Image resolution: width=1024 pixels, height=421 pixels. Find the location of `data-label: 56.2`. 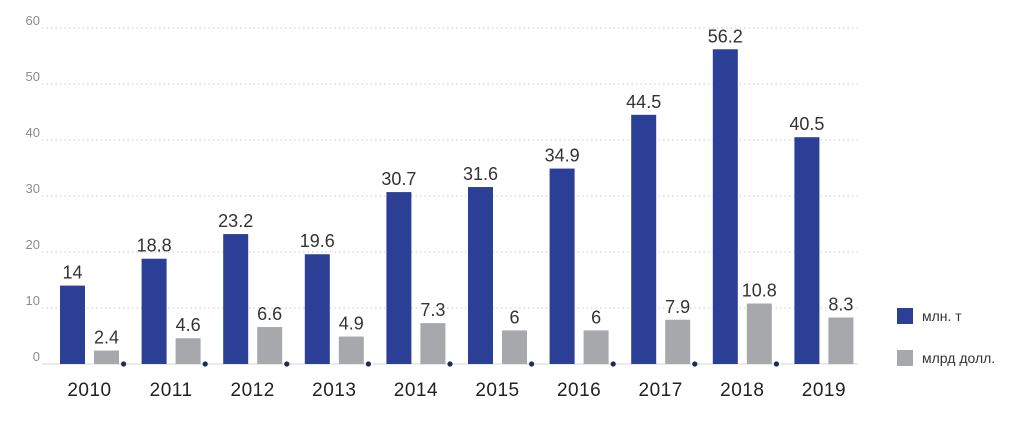

data-label: 56.2 is located at coordinates (725, 36).